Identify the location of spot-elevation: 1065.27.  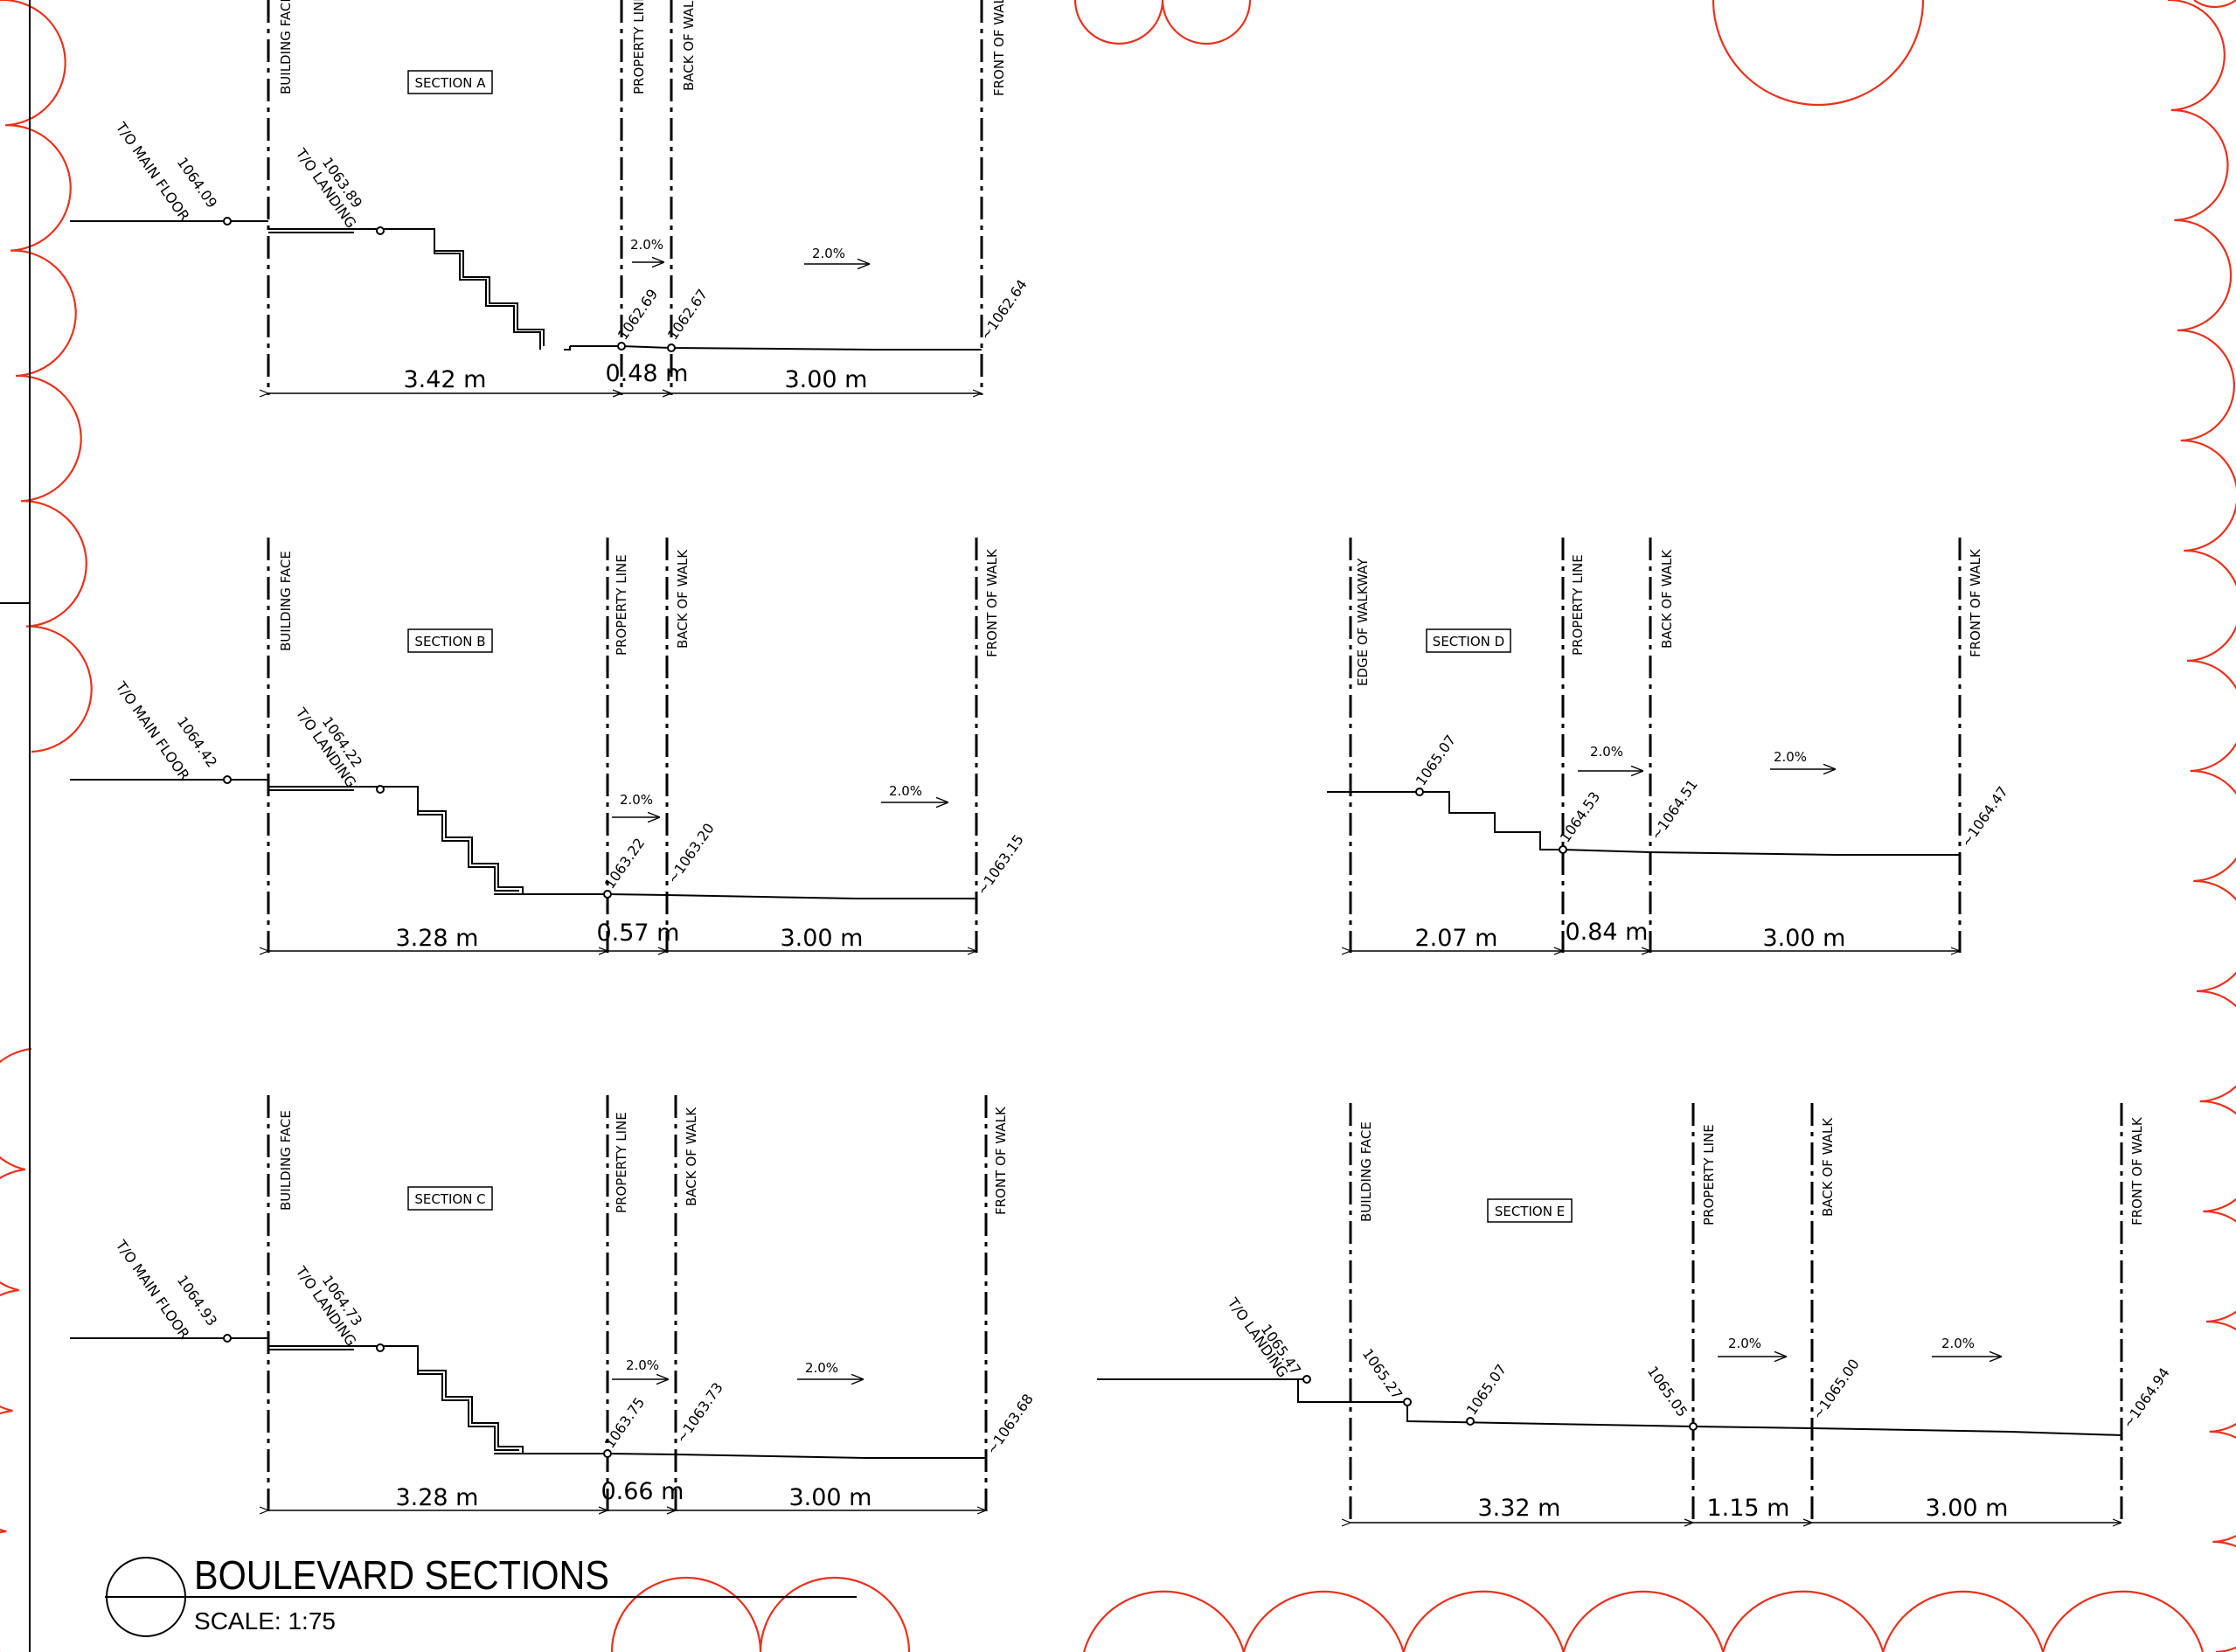
(1382, 1374).